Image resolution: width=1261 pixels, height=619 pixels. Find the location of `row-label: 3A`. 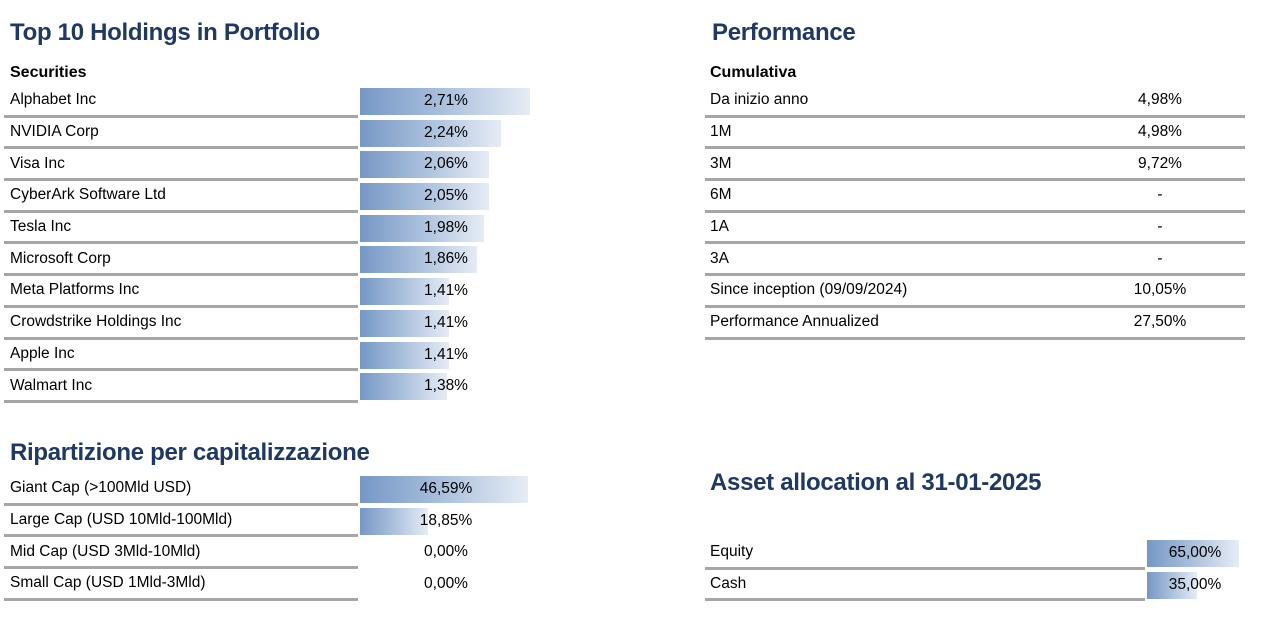

row-label: 3A is located at coordinates (719, 258).